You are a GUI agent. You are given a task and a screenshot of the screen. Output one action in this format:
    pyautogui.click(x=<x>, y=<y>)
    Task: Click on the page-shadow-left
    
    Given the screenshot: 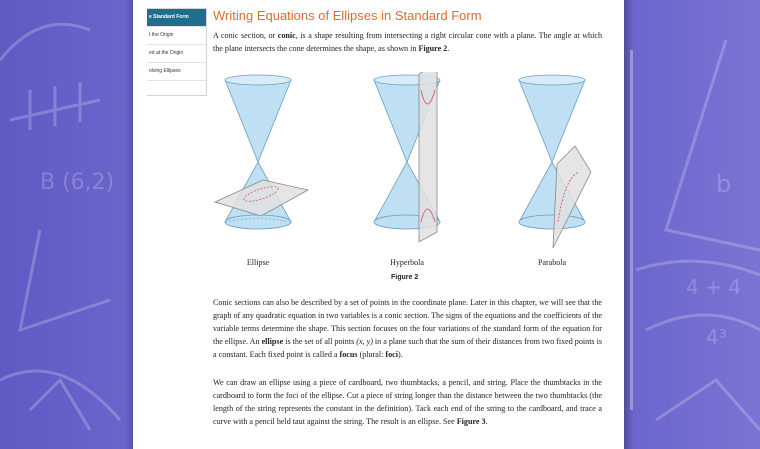 What is the action you would take?
    pyautogui.click(x=130, y=224)
    